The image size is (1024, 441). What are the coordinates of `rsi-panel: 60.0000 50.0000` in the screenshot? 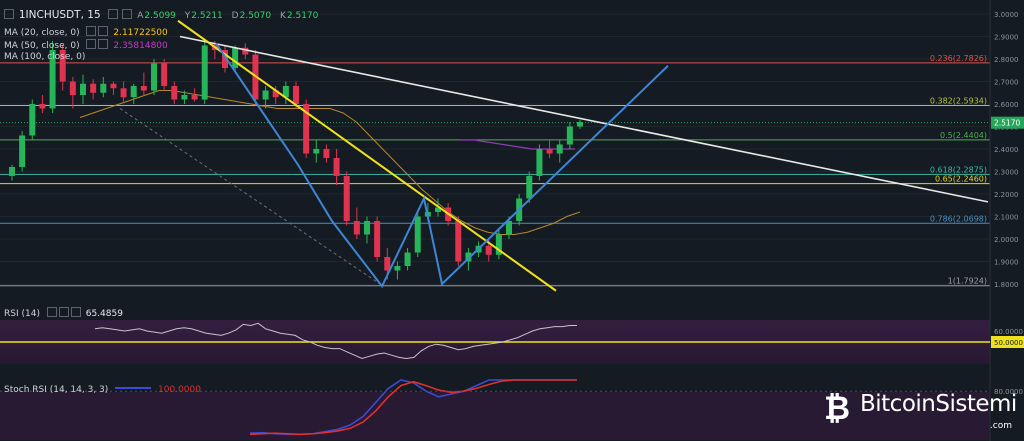 It's located at (512, 341).